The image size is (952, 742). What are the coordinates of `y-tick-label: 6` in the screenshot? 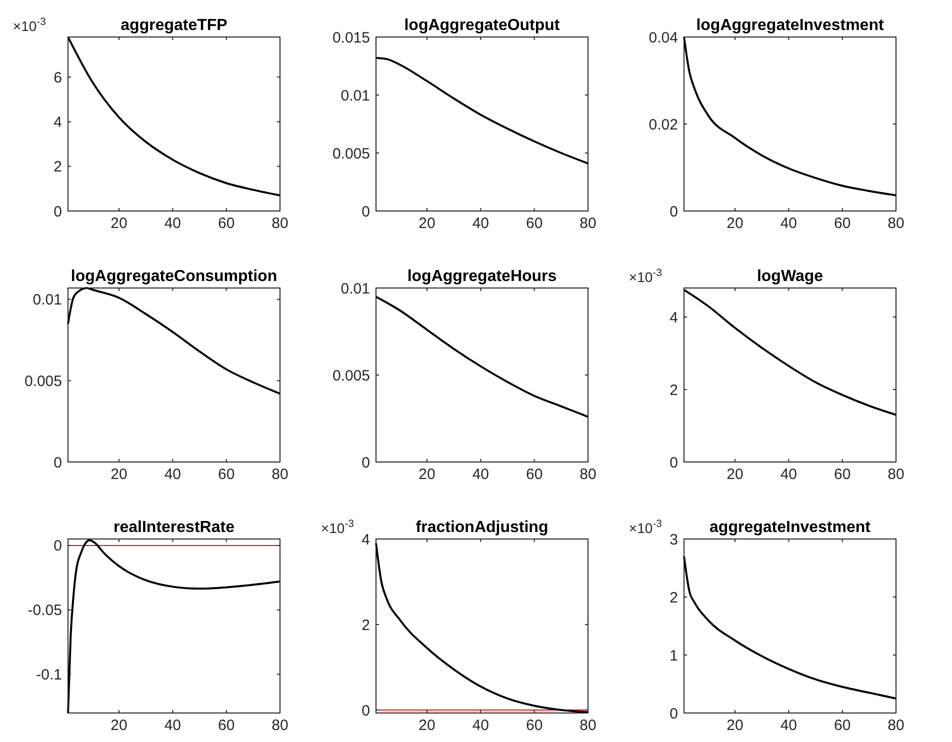 It's located at (58, 77).